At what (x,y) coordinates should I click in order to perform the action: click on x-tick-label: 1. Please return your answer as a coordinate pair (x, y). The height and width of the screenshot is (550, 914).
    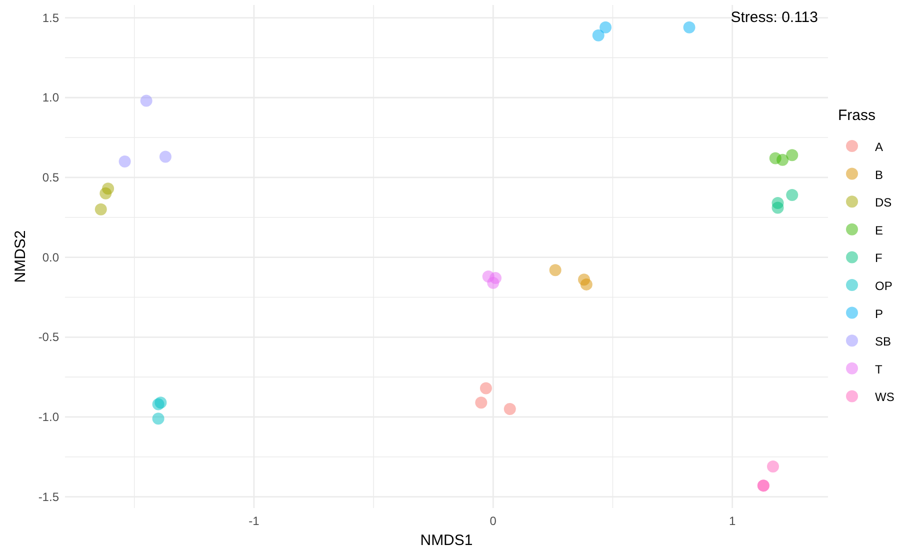
    Looking at the image, I should click on (732, 521).